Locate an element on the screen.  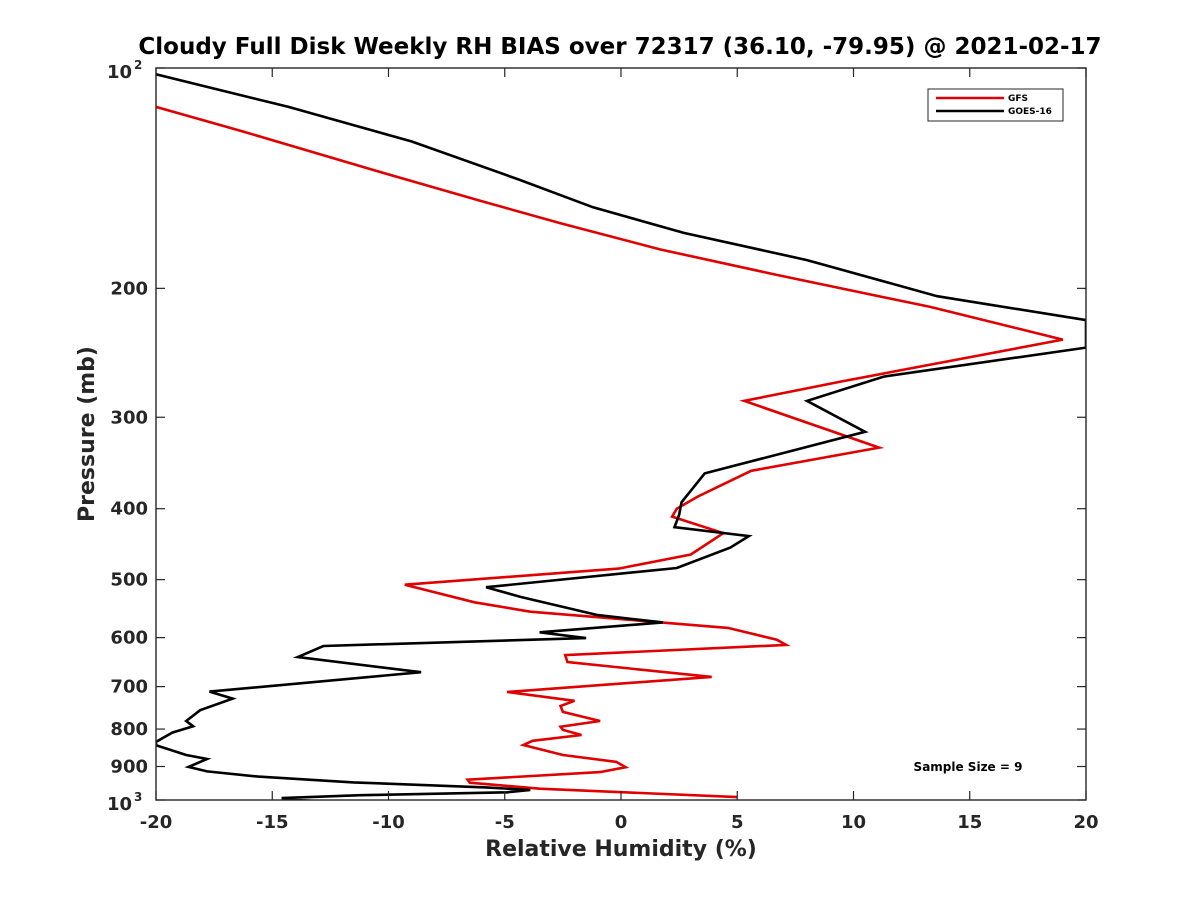
y-tick-label: 500 is located at coordinates (129, 580).